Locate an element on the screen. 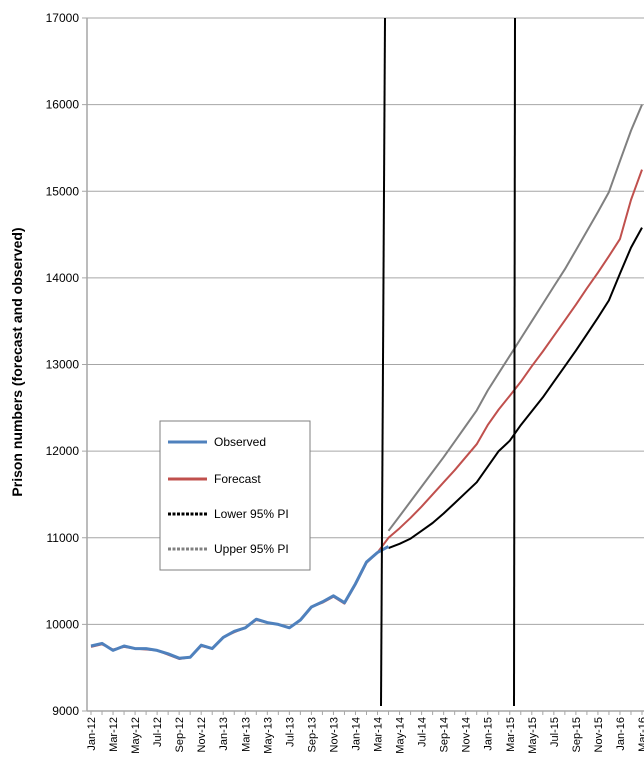 Image resolution: width=644 pixels, height=778 pixels. legend-box is located at coordinates (235, 495).